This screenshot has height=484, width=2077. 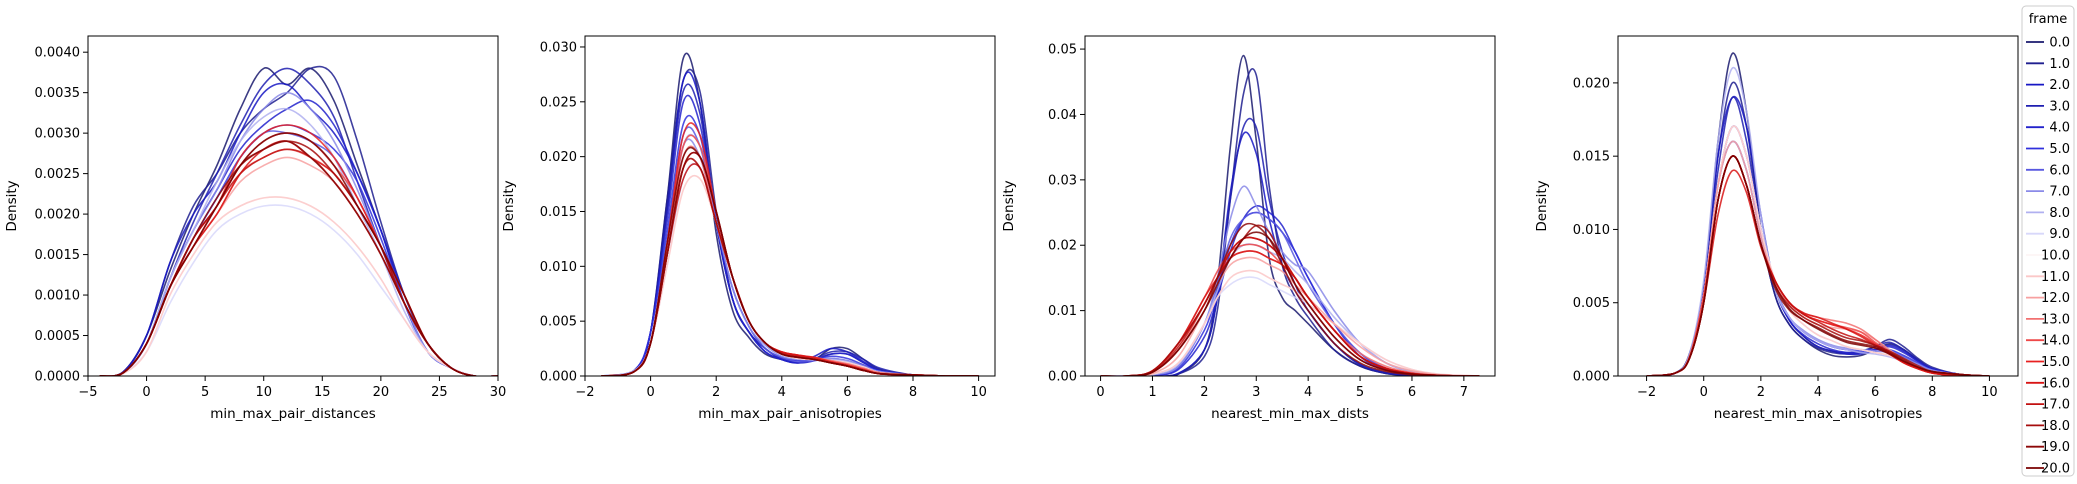 What do you see at coordinates (2055, 362) in the screenshot?
I see `legend-label: 15.0` at bounding box center [2055, 362].